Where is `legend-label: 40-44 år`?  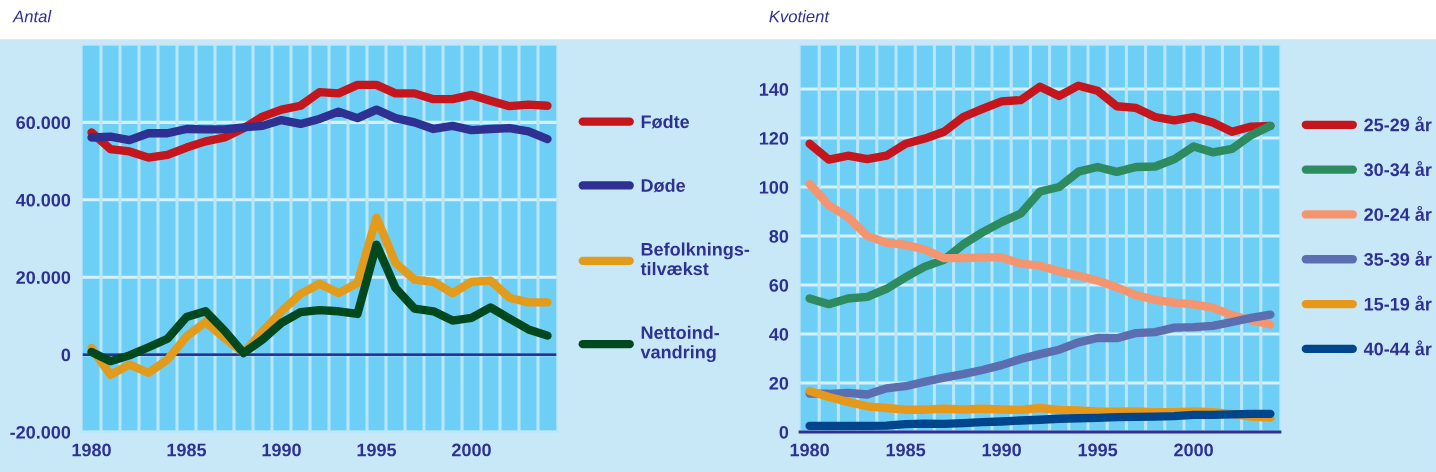 legend-label: 40-44 år is located at coordinates (1397, 348).